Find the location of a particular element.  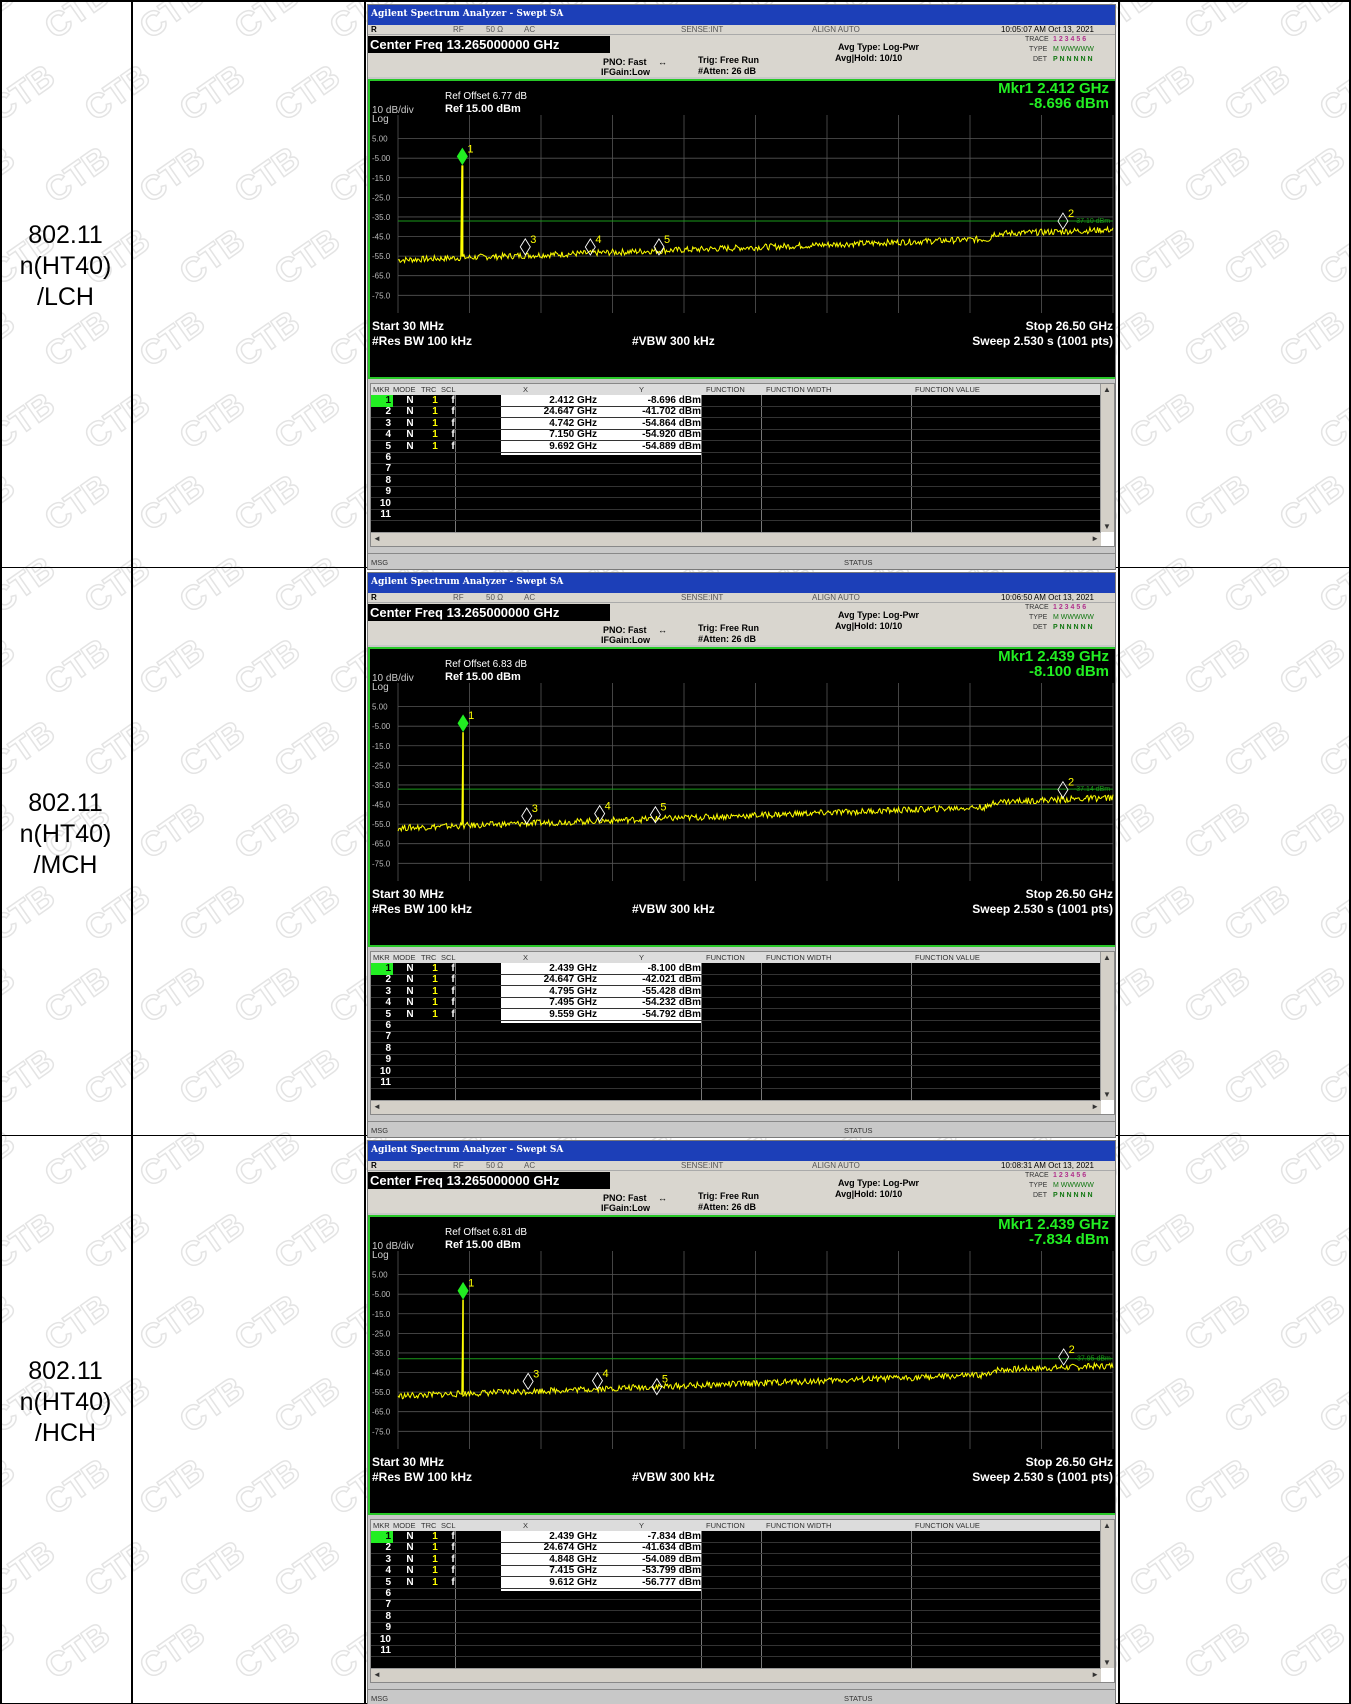

marker-table-row: 1 N 1 f 2.439 GHz -7.834 dBm is located at coordinates (736, 1537).